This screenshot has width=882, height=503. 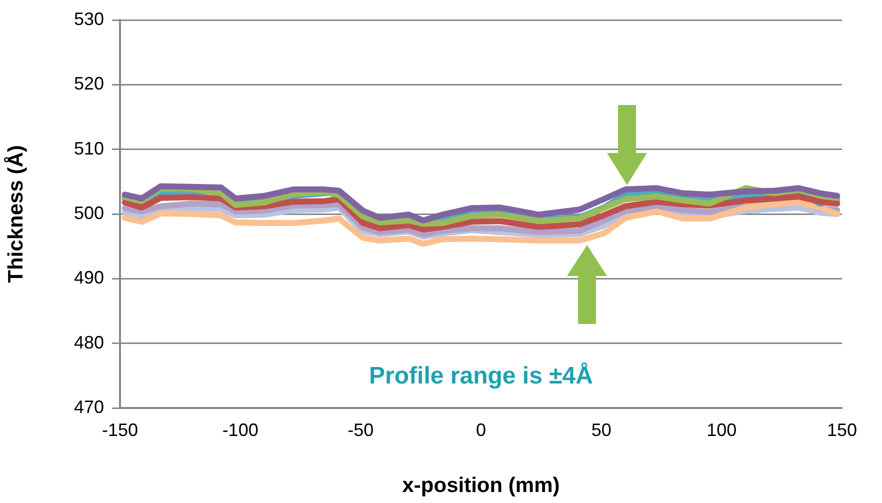 What do you see at coordinates (601, 430) in the screenshot?
I see `x-tick-label: 50` at bounding box center [601, 430].